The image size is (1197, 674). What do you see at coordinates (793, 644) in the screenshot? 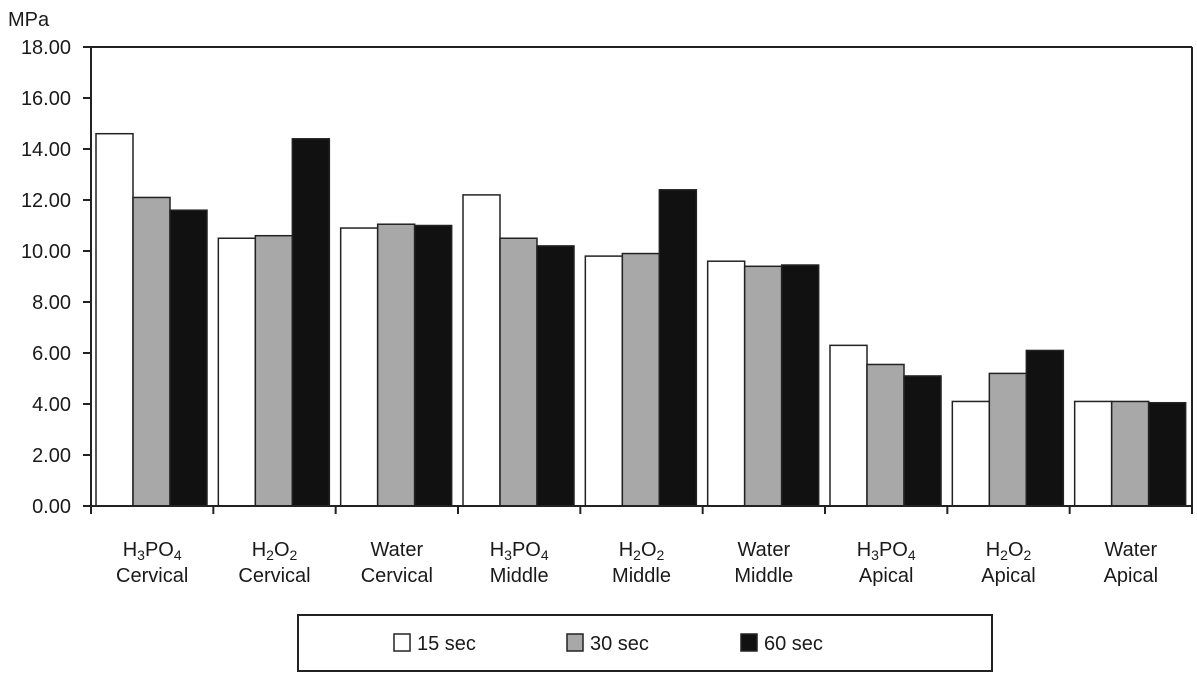
I see `legend-label: 60 sec` at bounding box center [793, 644].